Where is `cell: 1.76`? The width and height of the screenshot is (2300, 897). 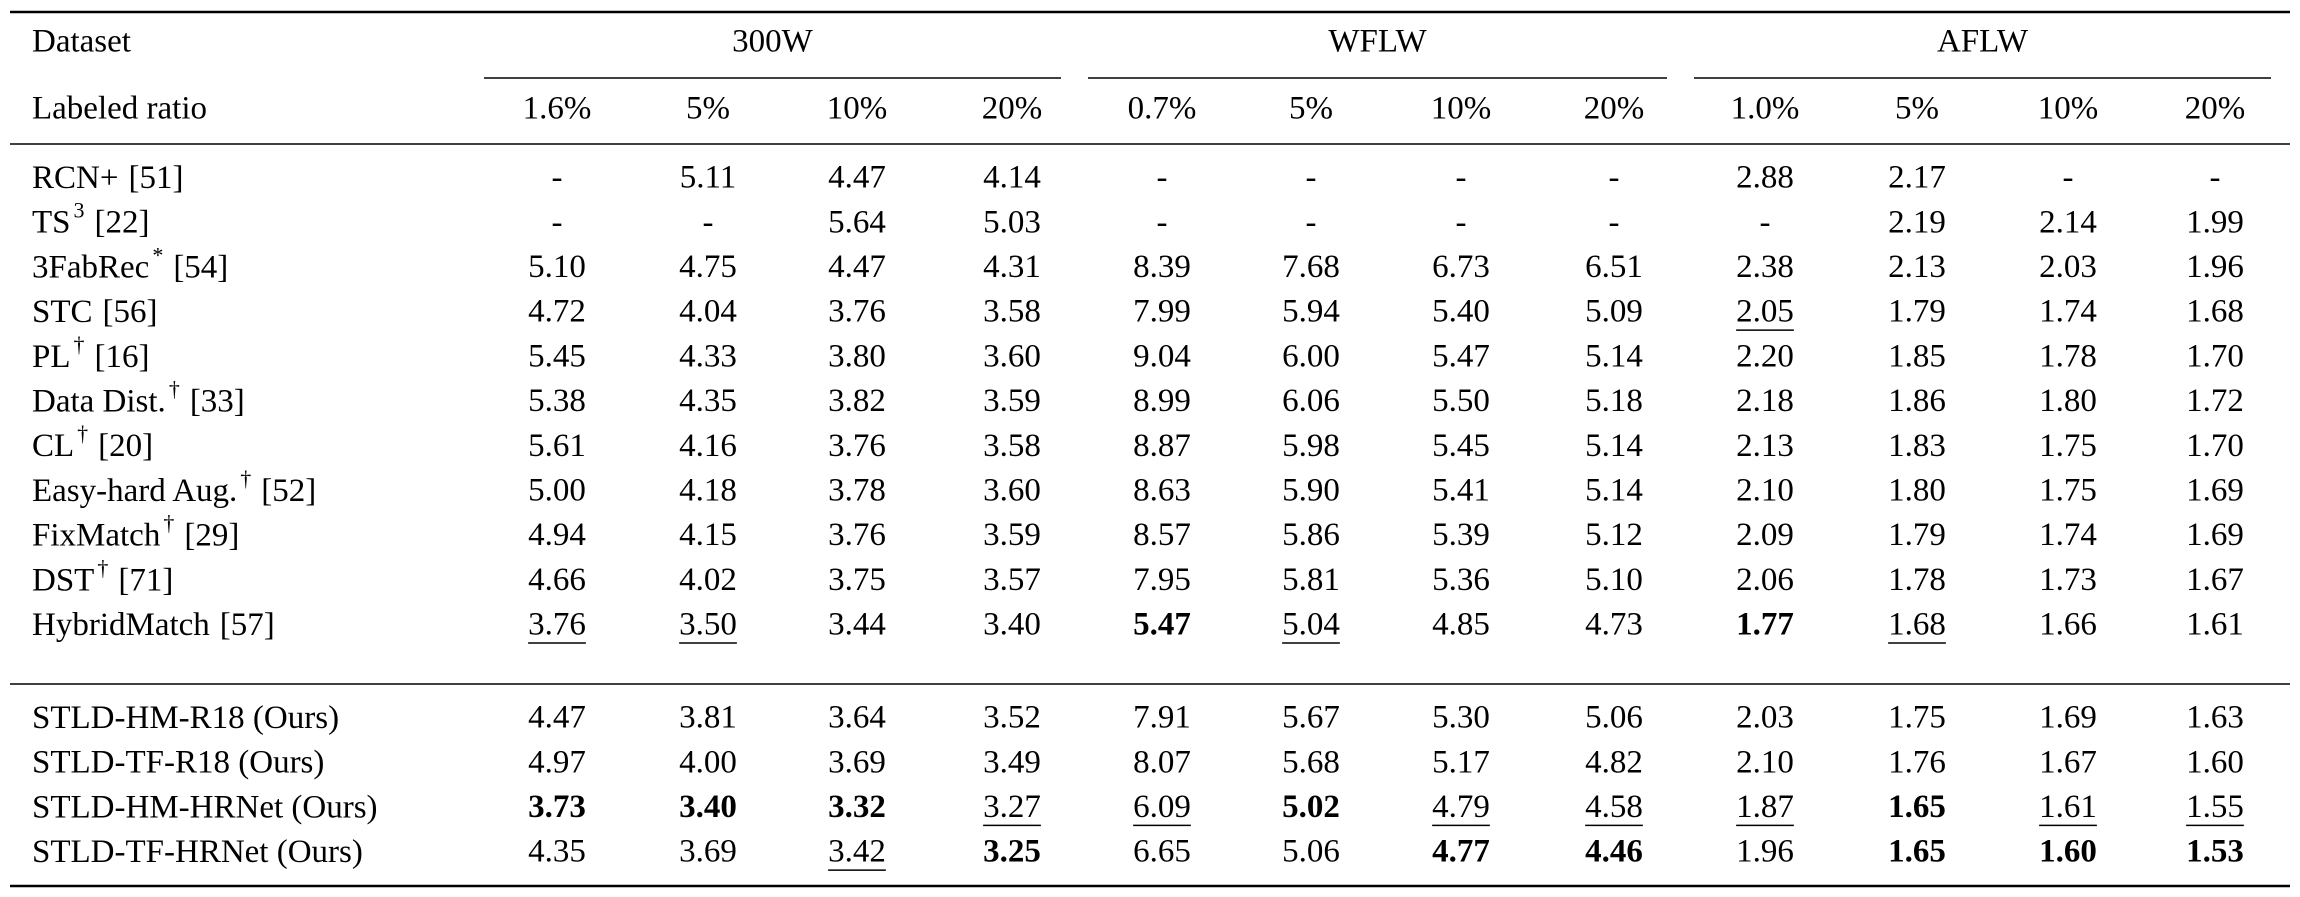
cell: 1.76 is located at coordinates (1917, 762).